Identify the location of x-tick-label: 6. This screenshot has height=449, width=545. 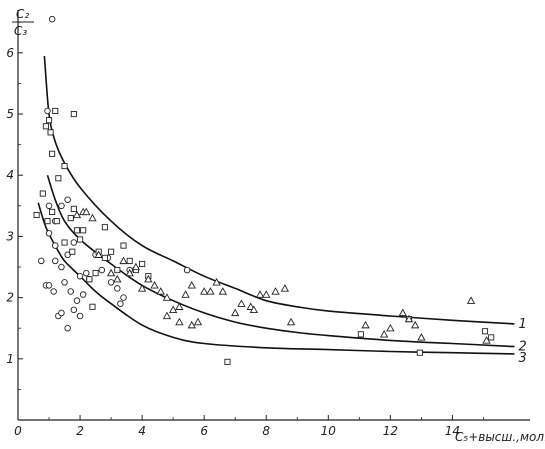
(204, 431).